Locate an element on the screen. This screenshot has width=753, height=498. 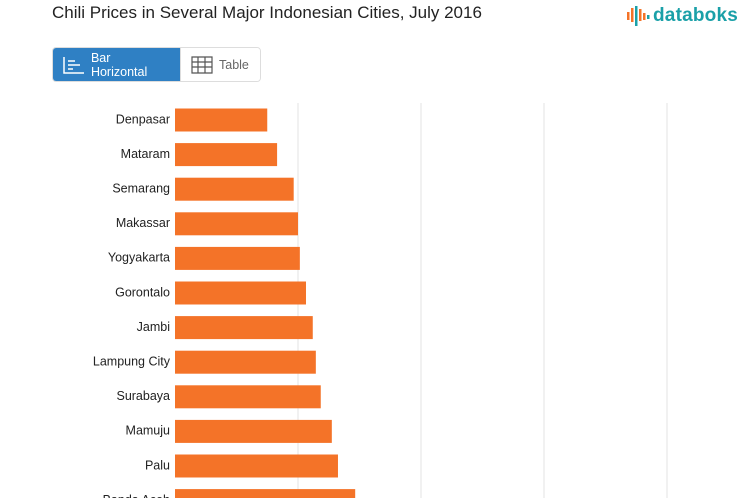
y-tick-label: Jambi is located at coordinates (153, 327).